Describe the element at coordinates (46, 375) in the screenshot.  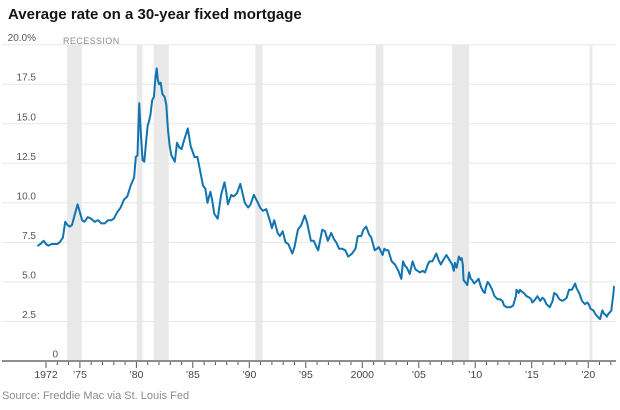
I see `x-axis-label: 1972` at that location.